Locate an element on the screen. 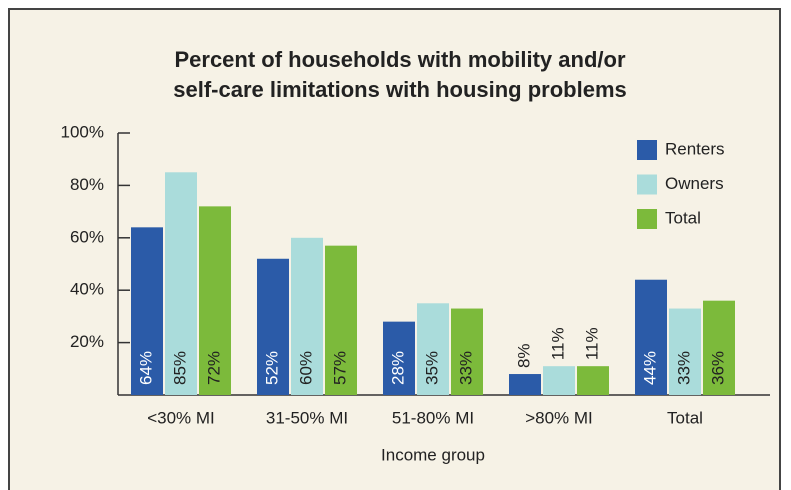 The width and height of the screenshot is (791, 490). value-label: 8% is located at coordinates (523, 355).